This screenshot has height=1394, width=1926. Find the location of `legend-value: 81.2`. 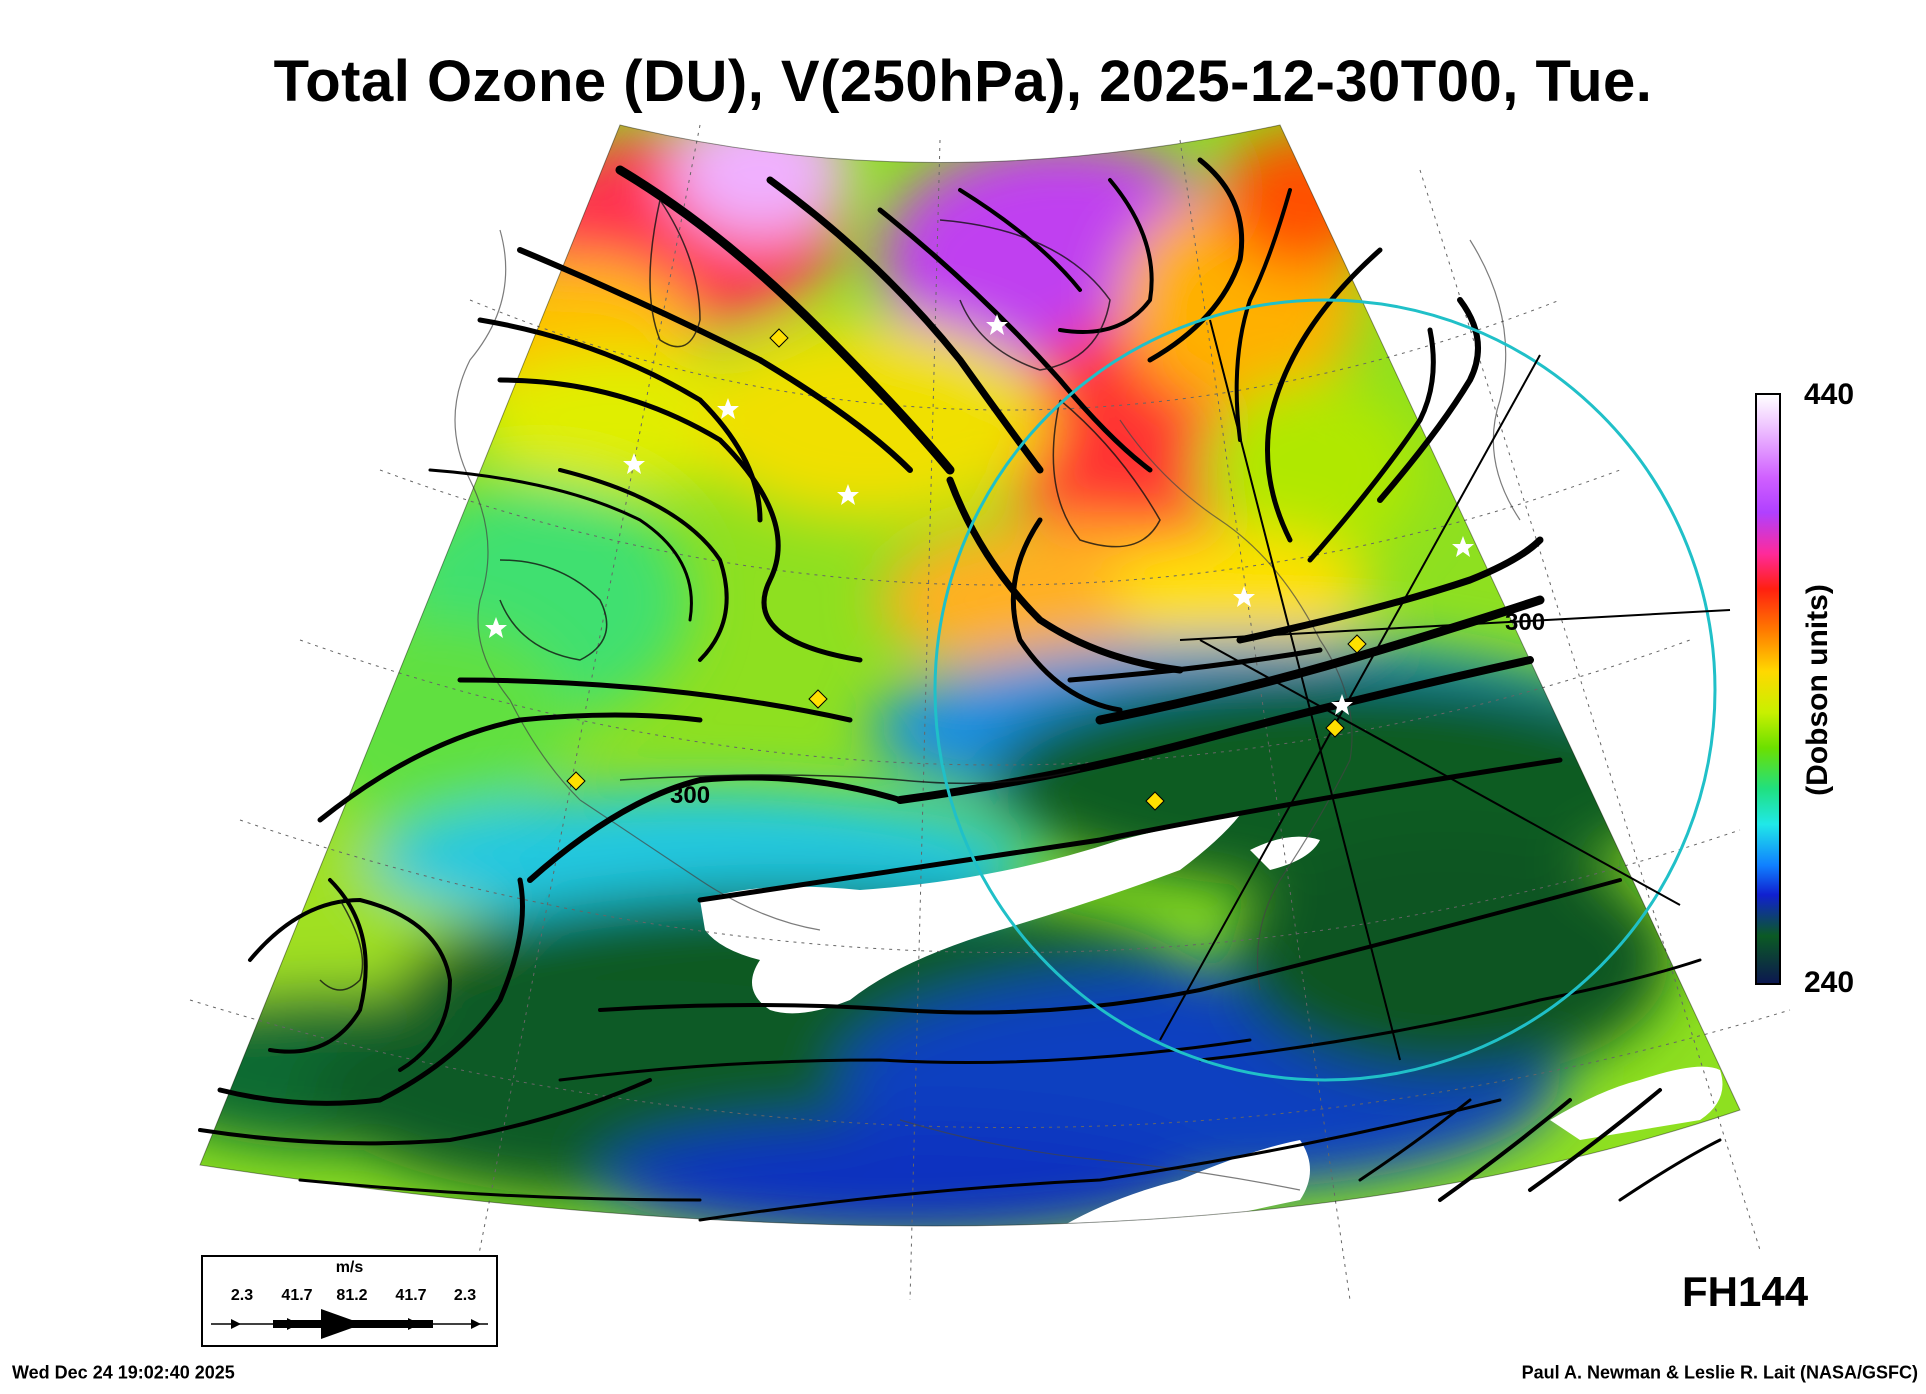

legend-value: 81.2 is located at coordinates (352, 1295).